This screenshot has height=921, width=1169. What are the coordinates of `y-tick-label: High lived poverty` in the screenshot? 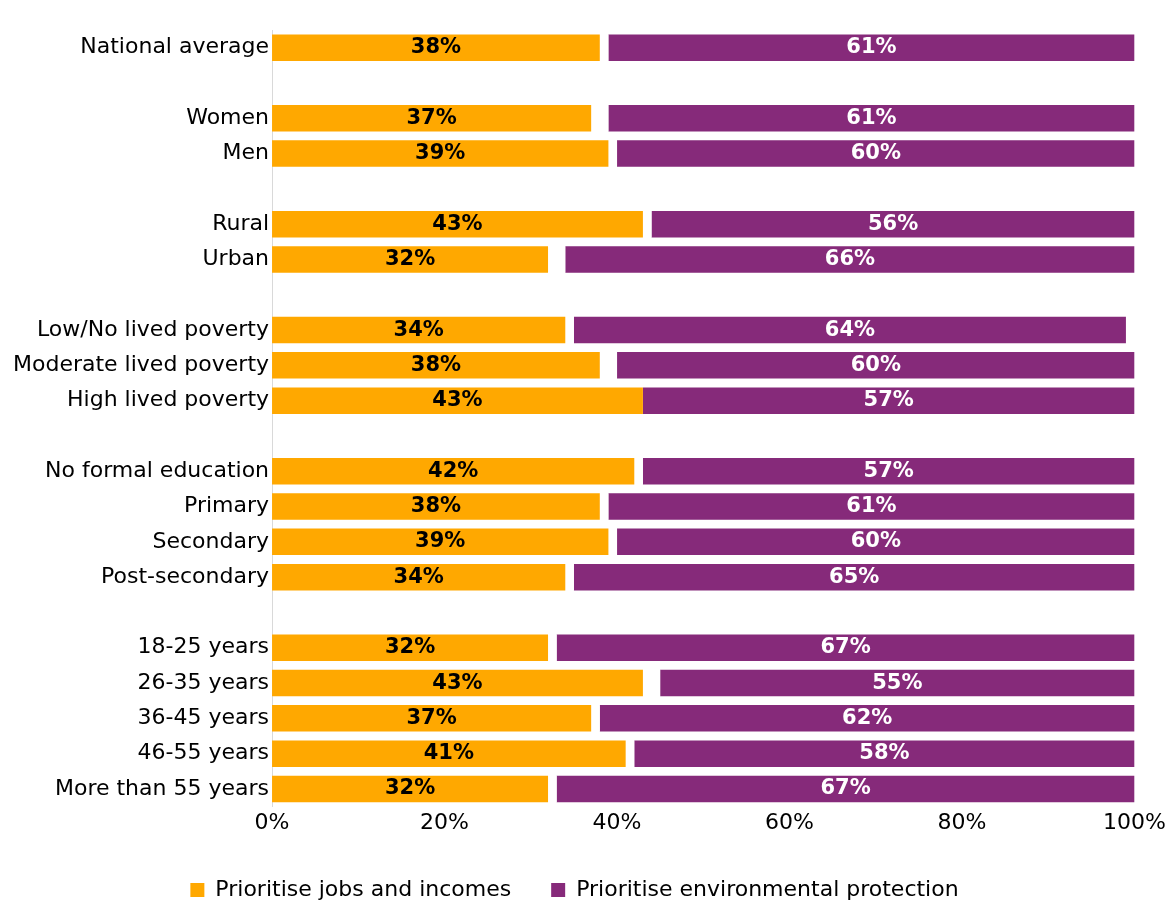 It's located at (168, 399).